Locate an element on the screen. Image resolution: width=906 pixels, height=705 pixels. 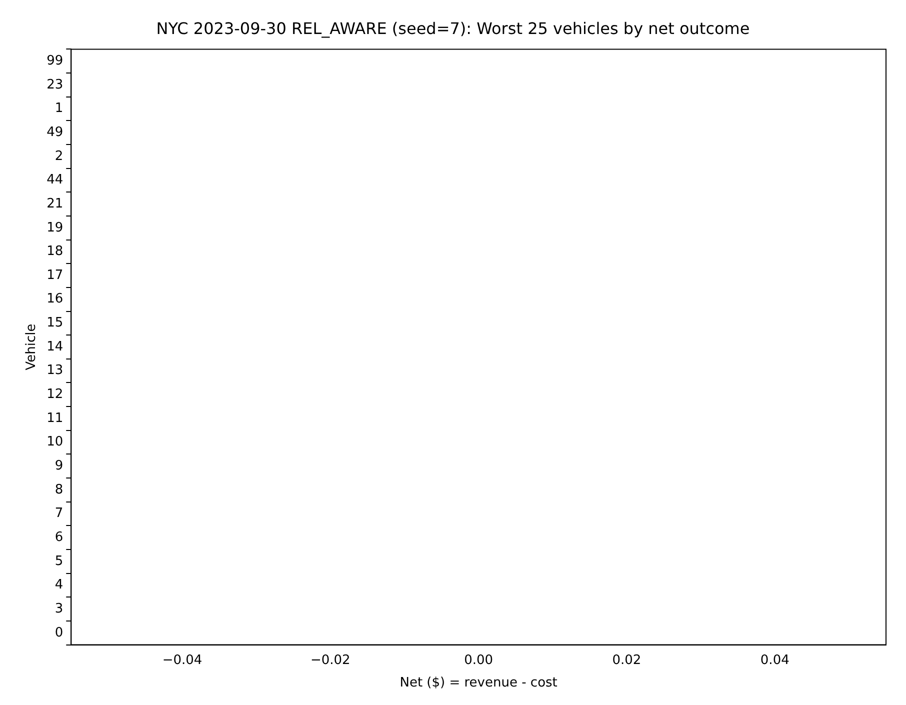
y-tick-label: 5 is located at coordinates (59, 561).